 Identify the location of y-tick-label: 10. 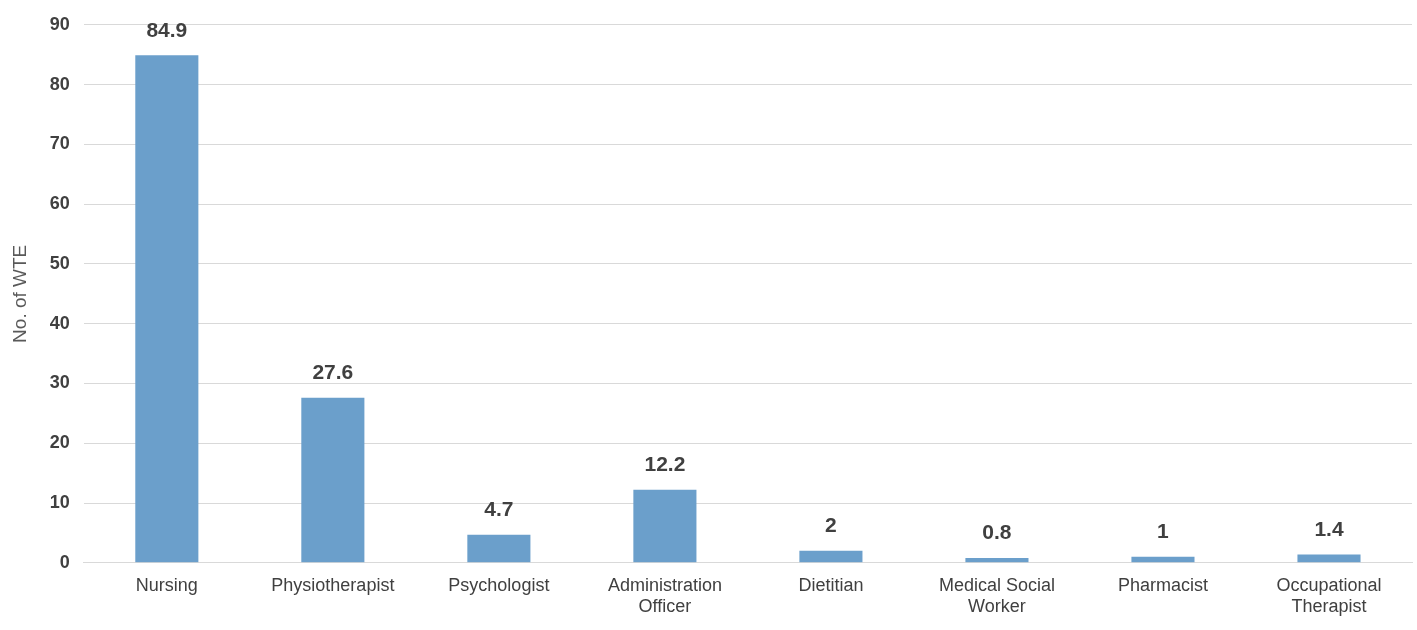
(59, 501).